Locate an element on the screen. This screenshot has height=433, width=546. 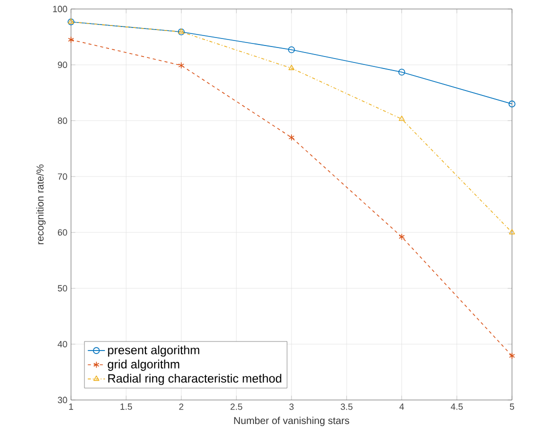
y-tick-label: 70 is located at coordinates (63, 176).